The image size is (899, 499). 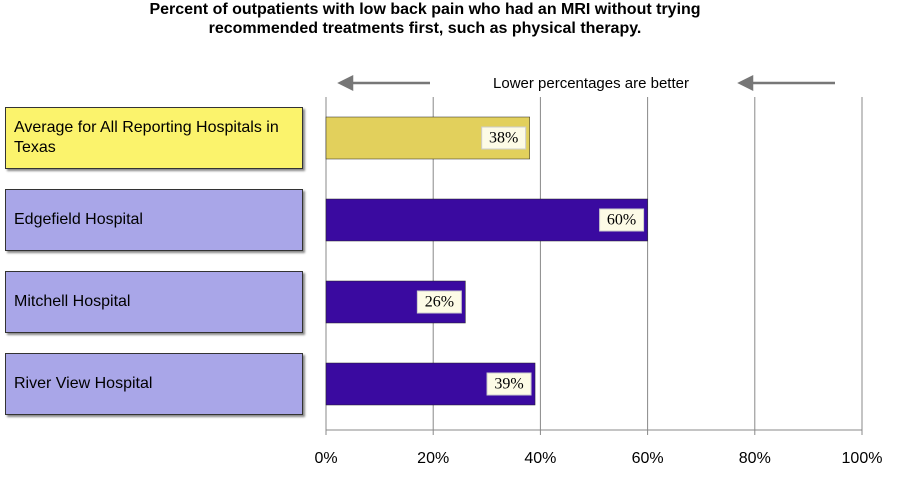 I want to click on x-tick-label: 60%, so click(x=648, y=458).